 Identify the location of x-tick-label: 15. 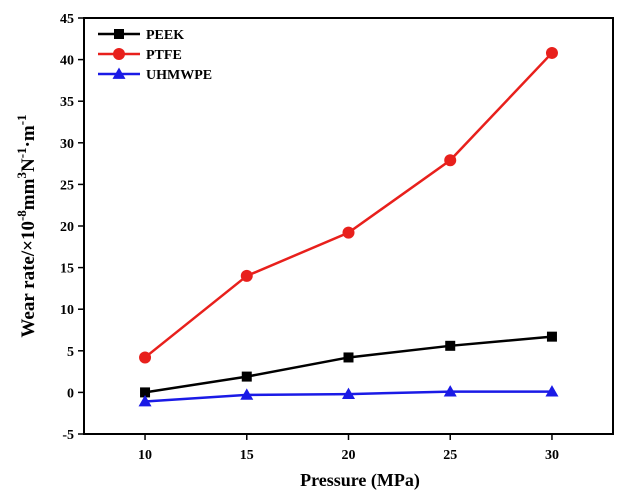
(247, 455).